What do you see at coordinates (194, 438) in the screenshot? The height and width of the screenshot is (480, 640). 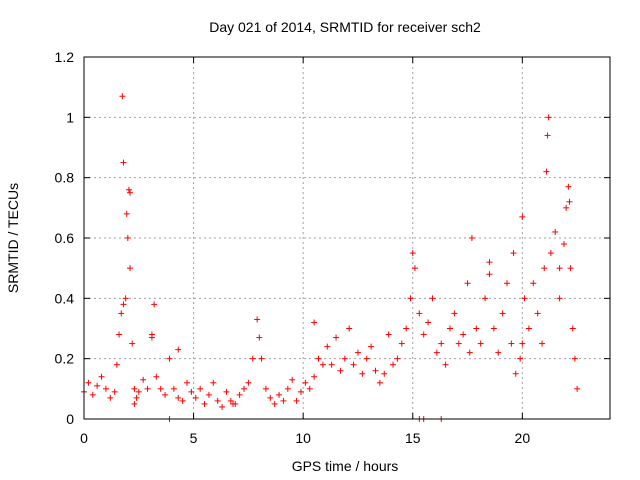 I see `x-tick-label: 5` at bounding box center [194, 438].